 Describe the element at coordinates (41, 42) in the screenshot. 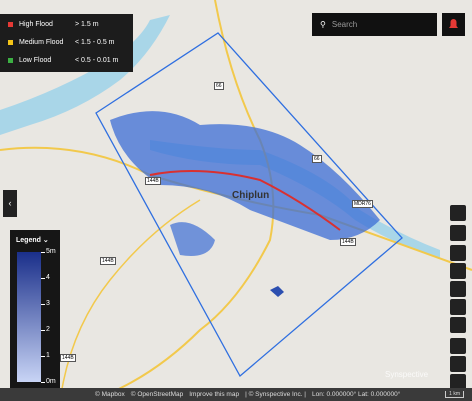

I see `flood-label: Medium Flood` at that location.